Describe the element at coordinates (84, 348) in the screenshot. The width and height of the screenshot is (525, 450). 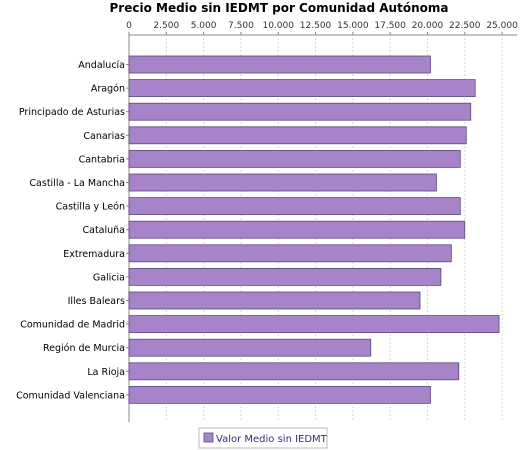
I see `category-label: Región de Murcia` at that location.